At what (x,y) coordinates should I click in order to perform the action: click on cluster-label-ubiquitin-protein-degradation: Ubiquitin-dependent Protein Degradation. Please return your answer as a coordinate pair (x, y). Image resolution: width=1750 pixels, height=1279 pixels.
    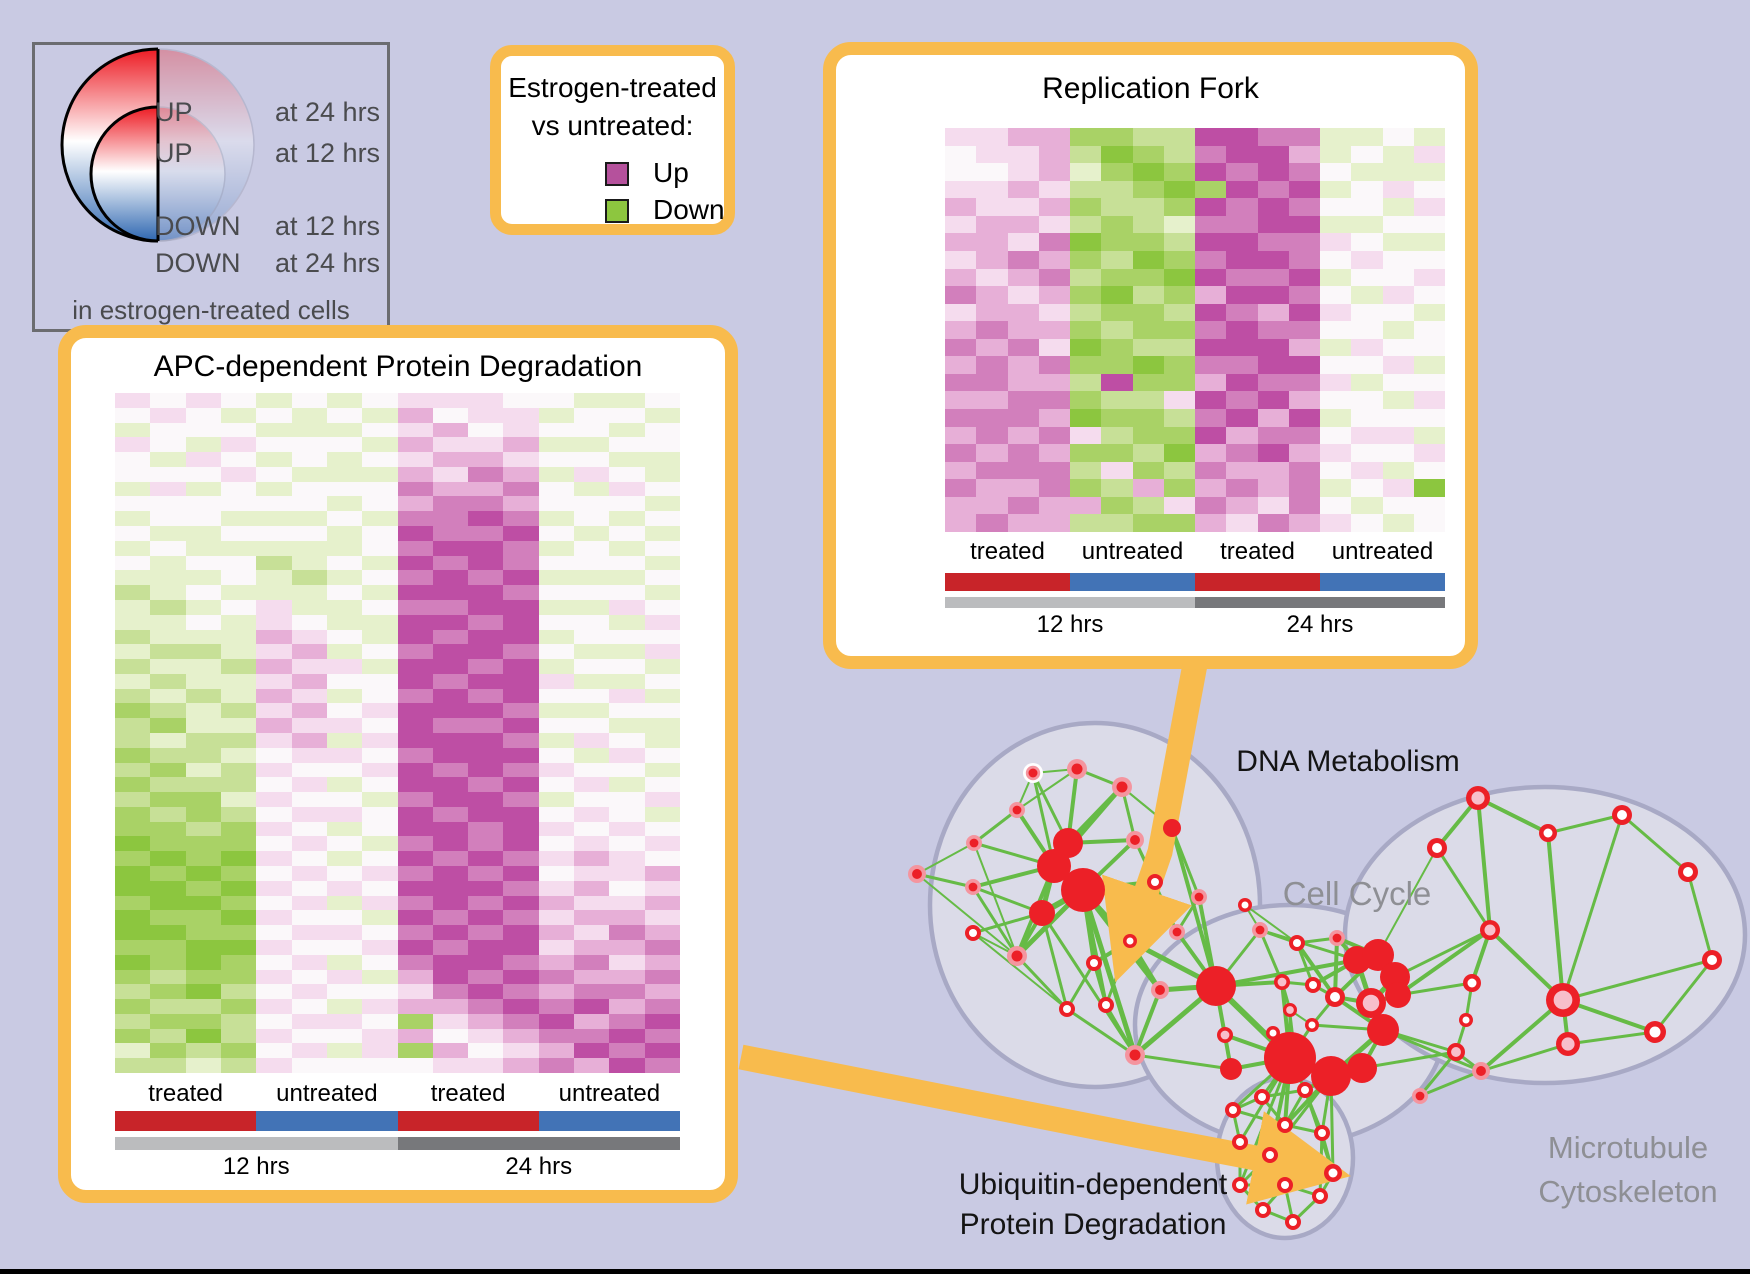
    Looking at the image, I should click on (1093, 1205).